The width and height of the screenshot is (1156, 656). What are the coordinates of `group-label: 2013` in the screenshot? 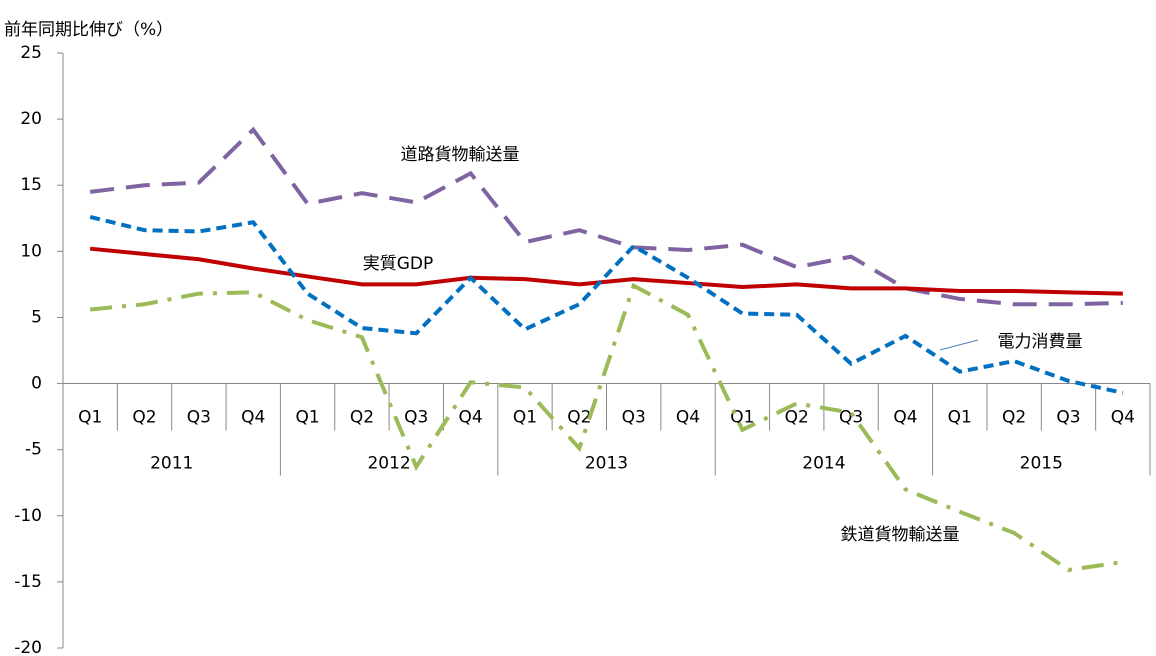 It's located at (606, 464).